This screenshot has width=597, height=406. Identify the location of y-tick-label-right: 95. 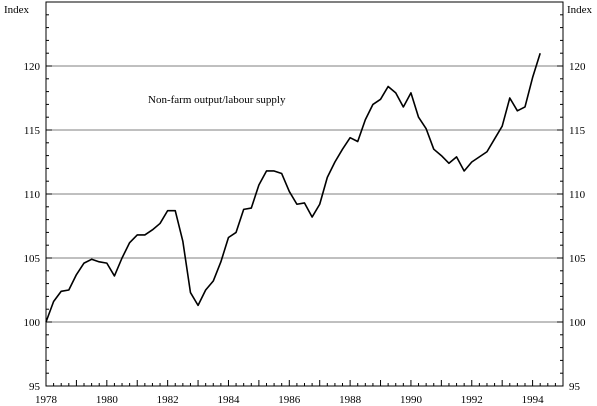
(575, 387).